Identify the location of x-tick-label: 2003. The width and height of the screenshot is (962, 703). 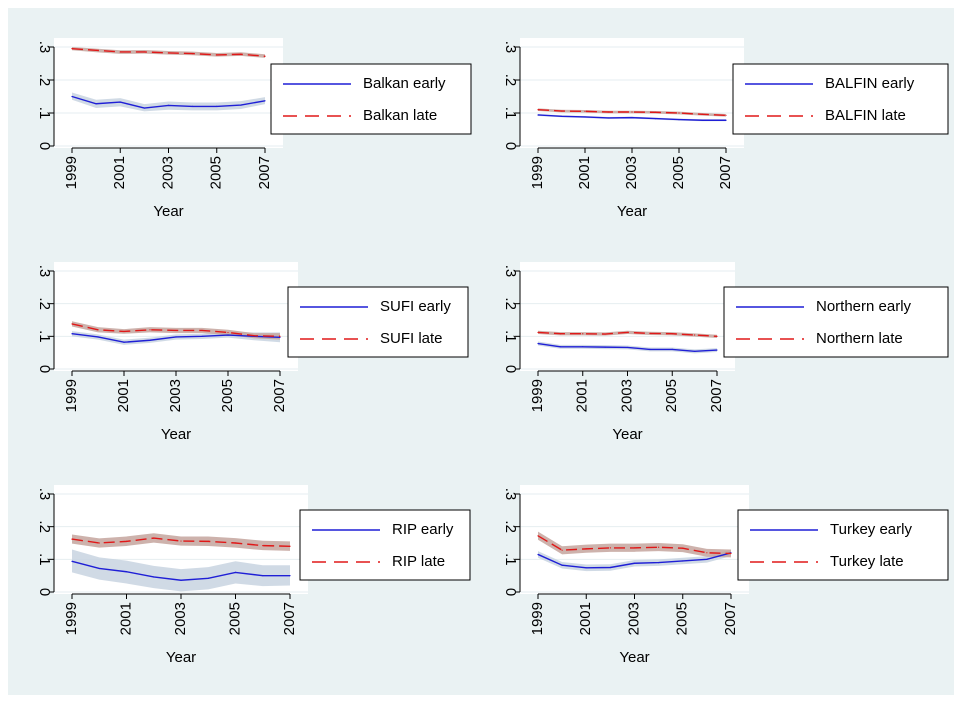
(633, 618).